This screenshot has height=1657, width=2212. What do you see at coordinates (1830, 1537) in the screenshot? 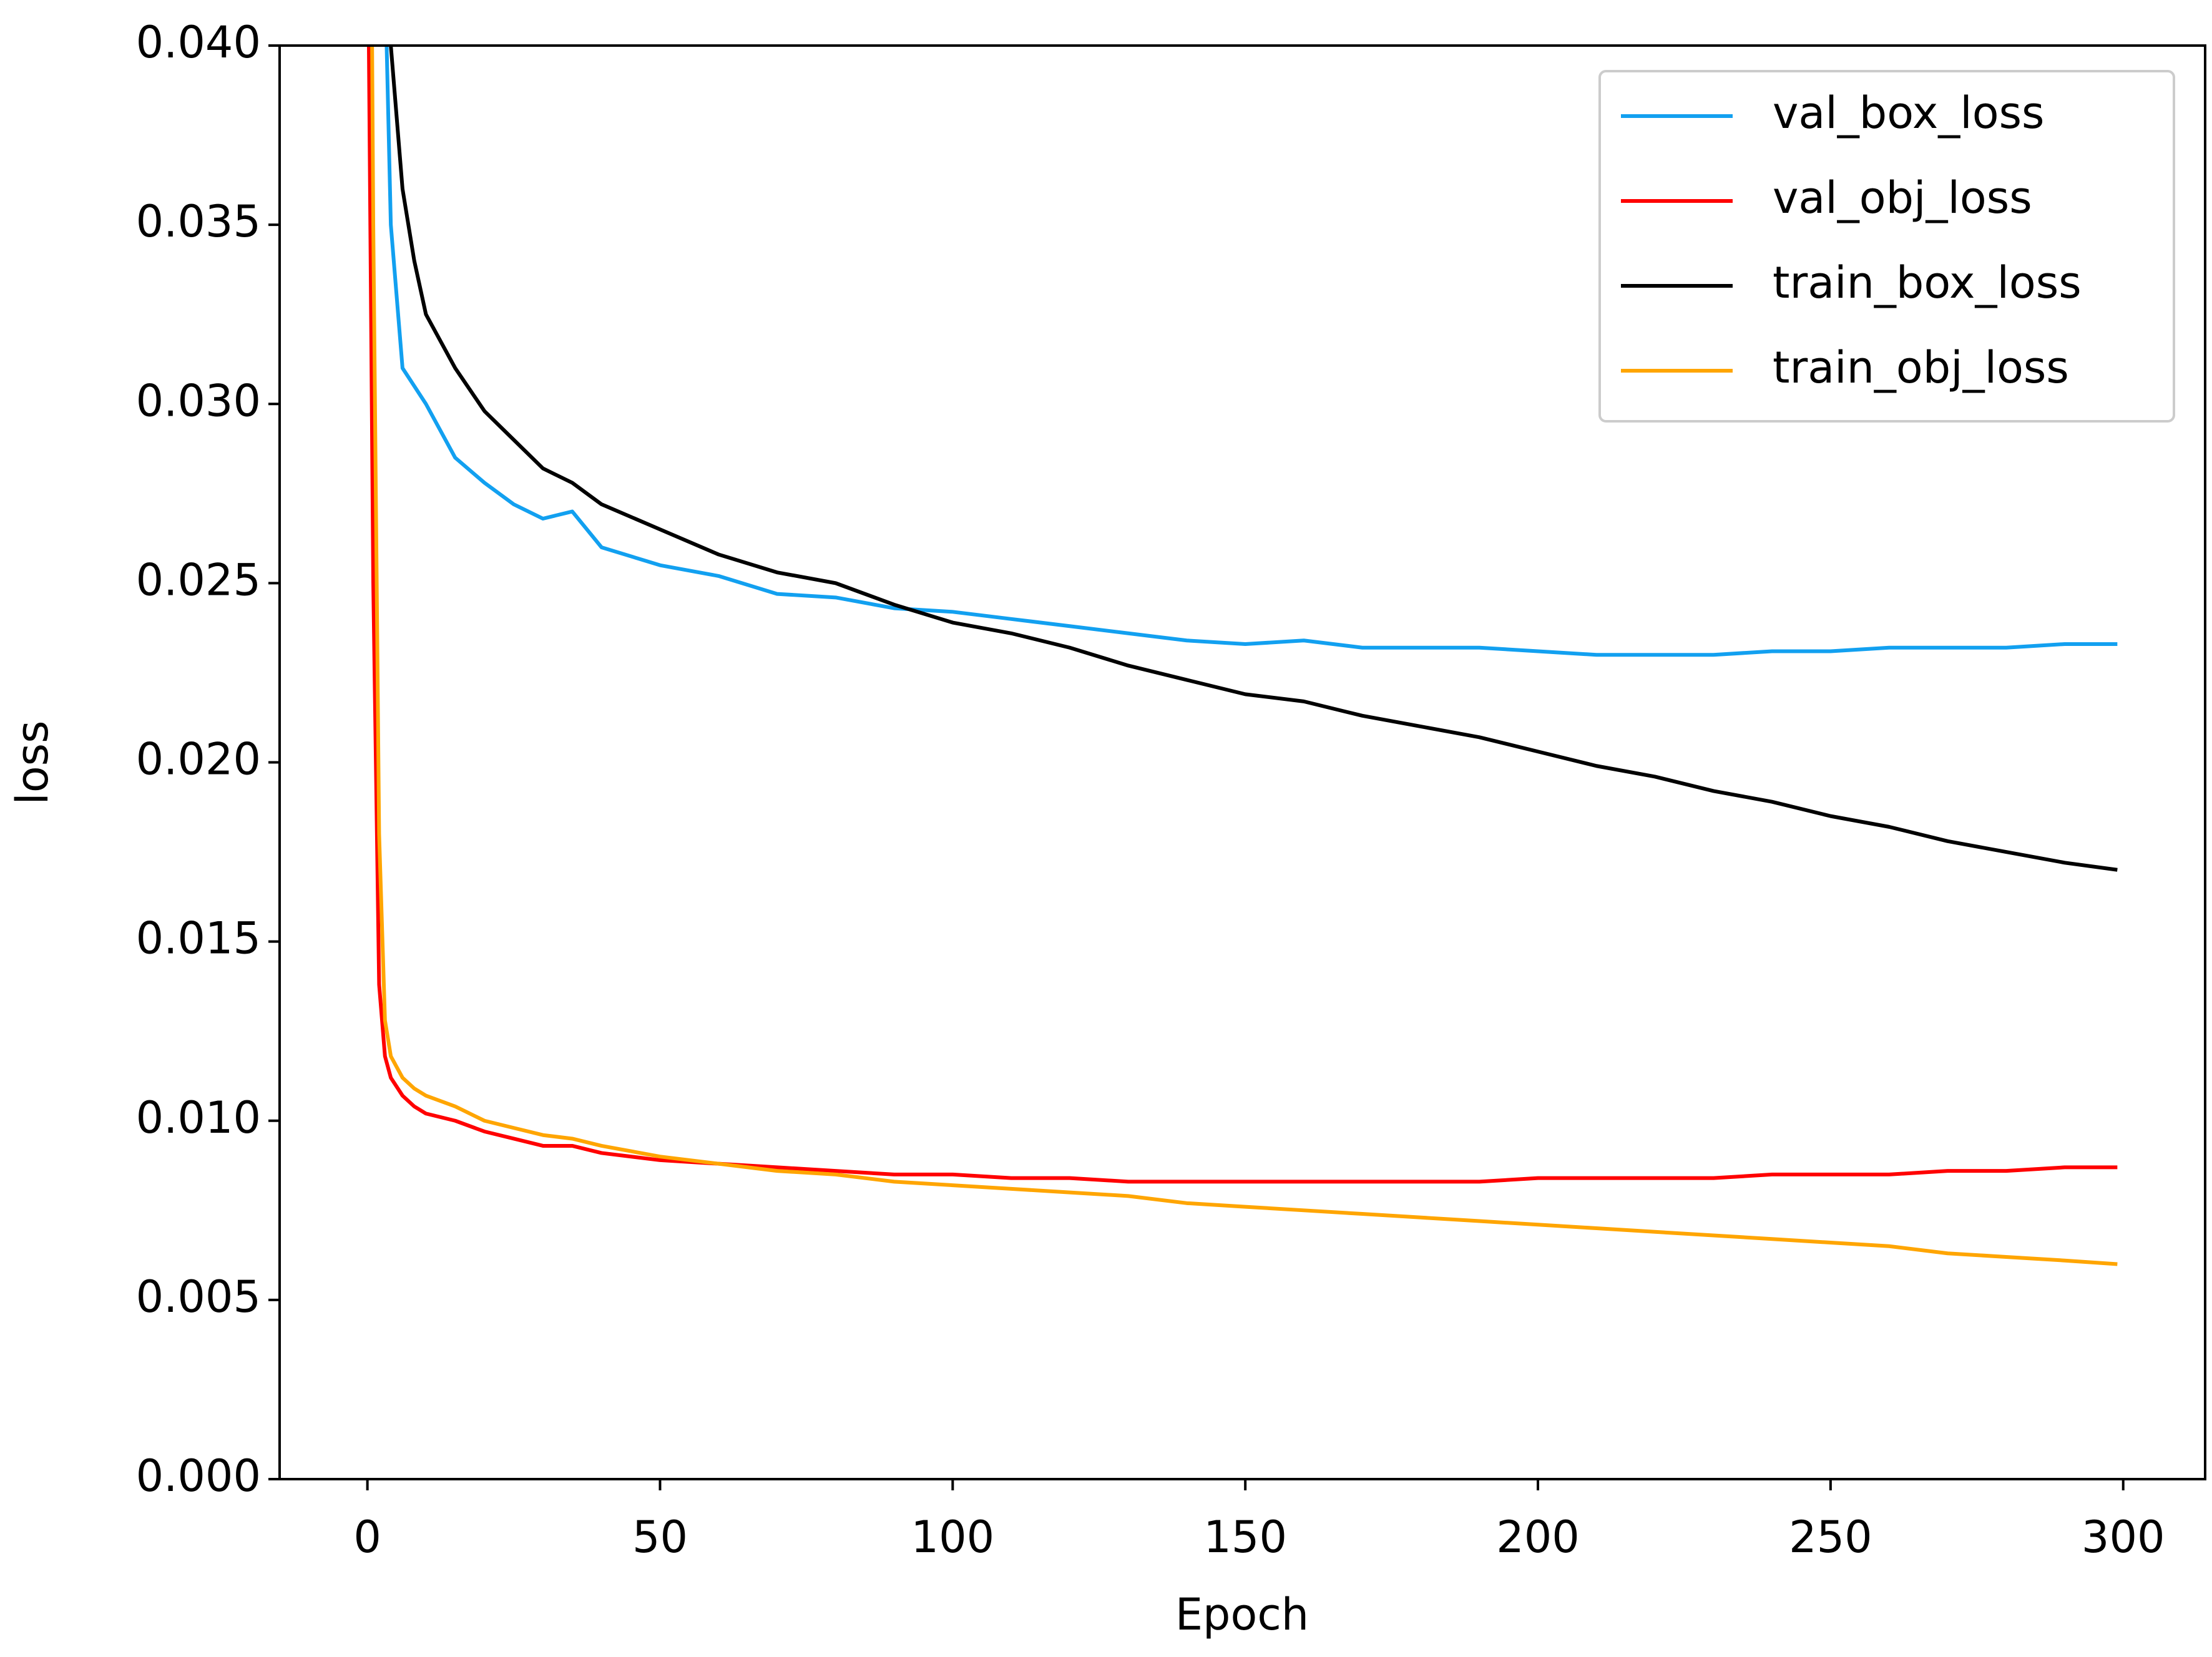
I see `x-tick-label: 250` at bounding box center [1830, 1537].